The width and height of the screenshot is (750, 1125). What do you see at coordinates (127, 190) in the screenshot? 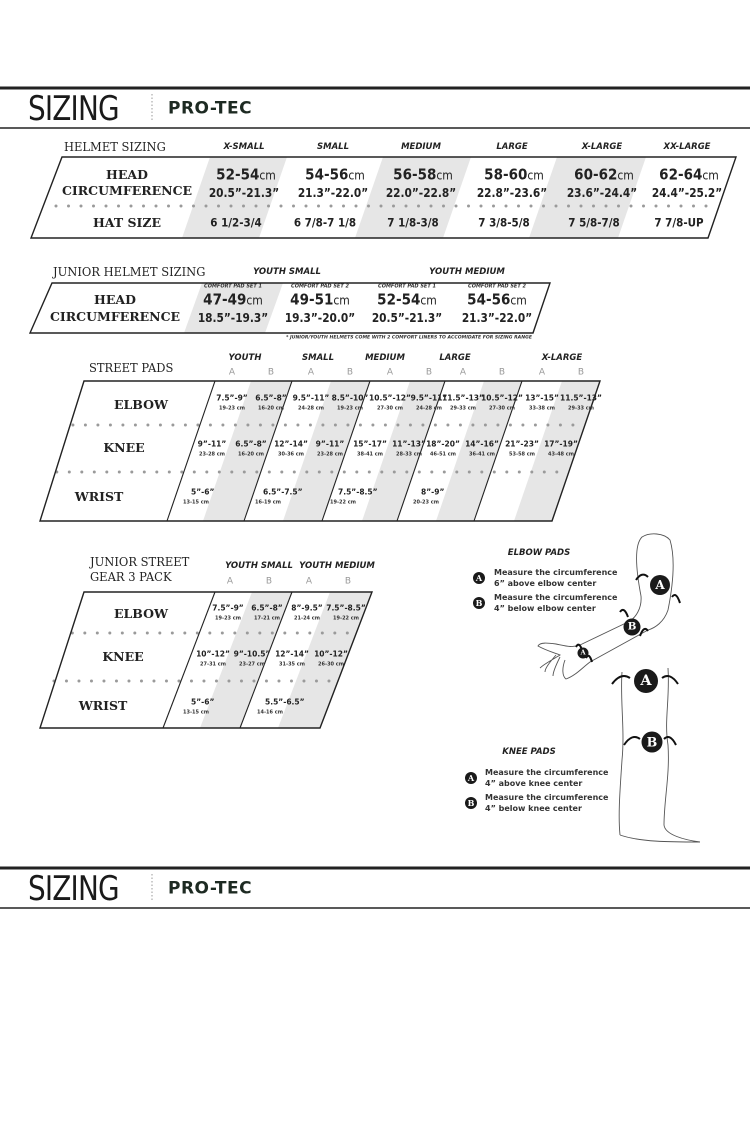
I see `helmet-circumference-label: CIRCUMFERENCE` at bounding box center [127, 190].